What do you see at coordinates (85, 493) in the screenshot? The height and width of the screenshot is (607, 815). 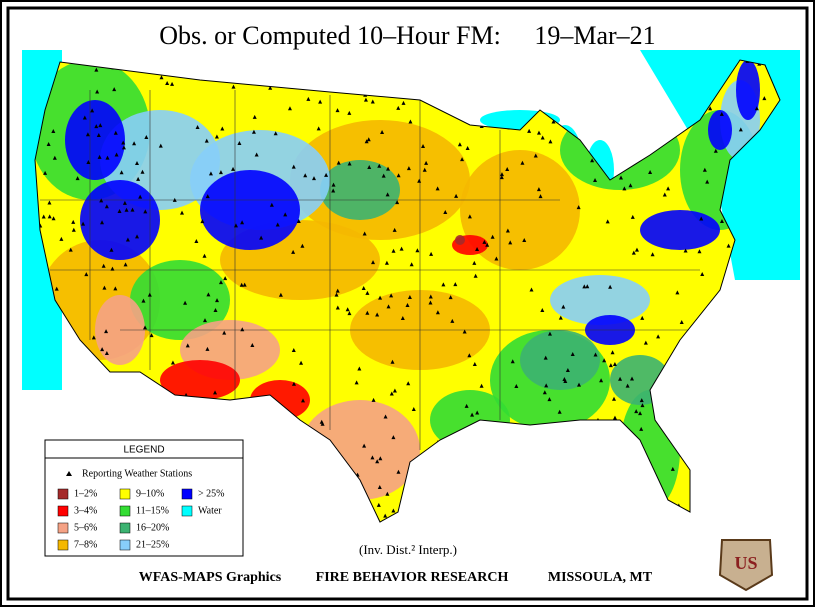 I see `legend-label: 1–2%` at bounding box center [85, 493].